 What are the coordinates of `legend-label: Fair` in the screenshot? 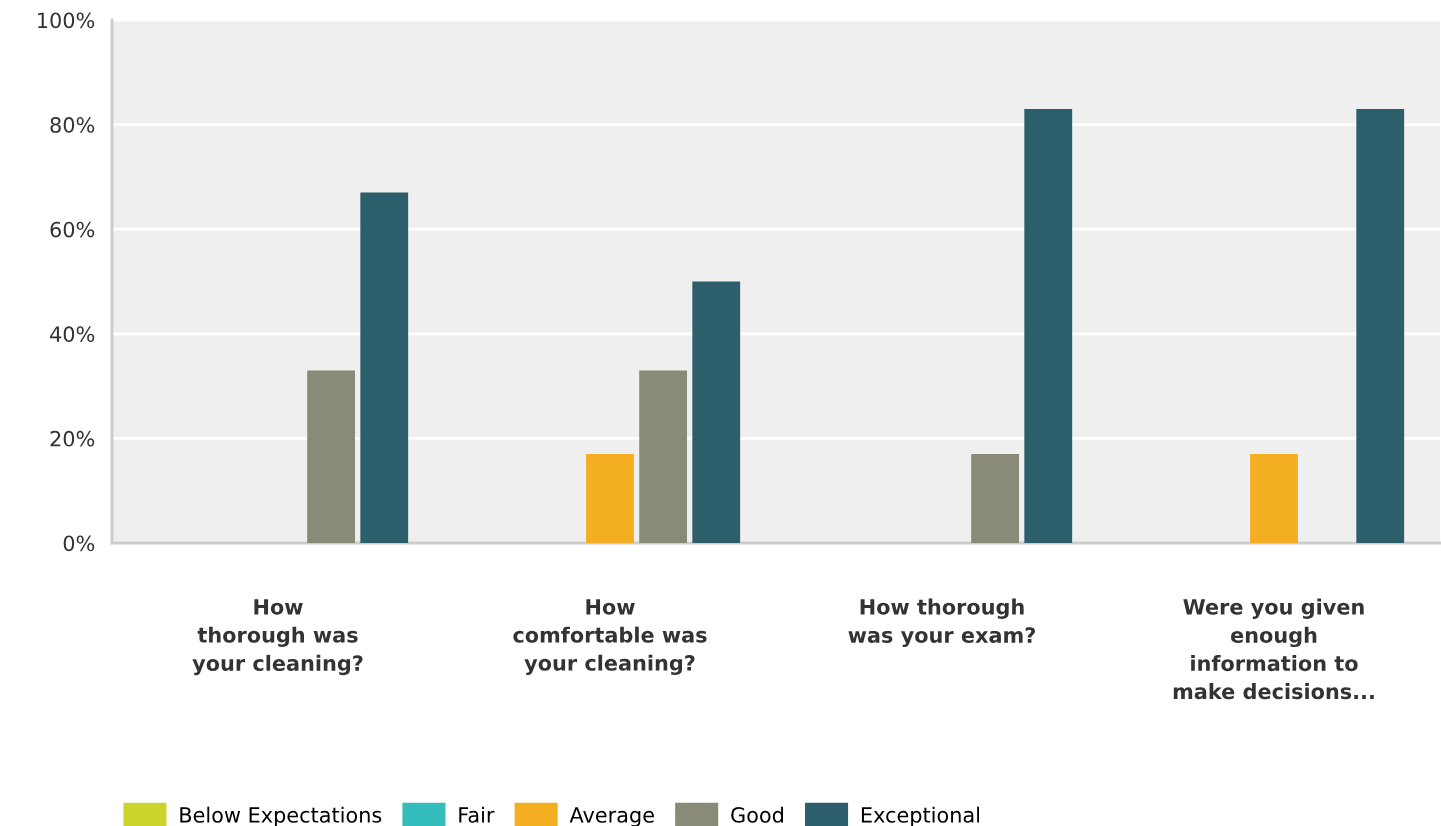 It's located at (477, 814).